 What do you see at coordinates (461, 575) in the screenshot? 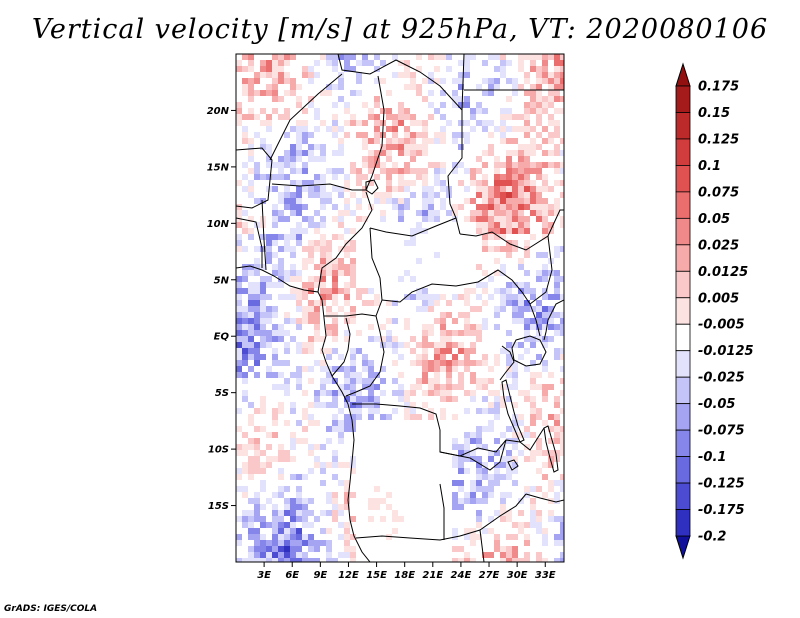
I see `lon-tick-label: 24E` at bounding box center [461, 575].